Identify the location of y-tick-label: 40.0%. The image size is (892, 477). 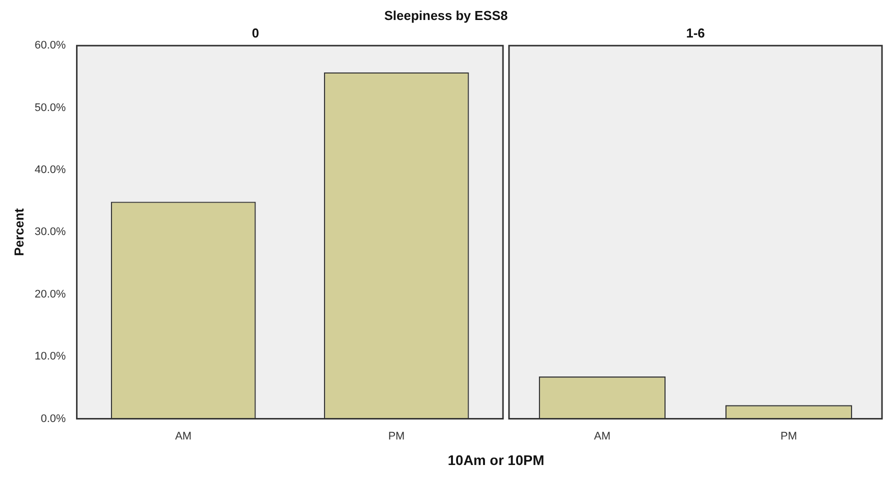
(50, 170).